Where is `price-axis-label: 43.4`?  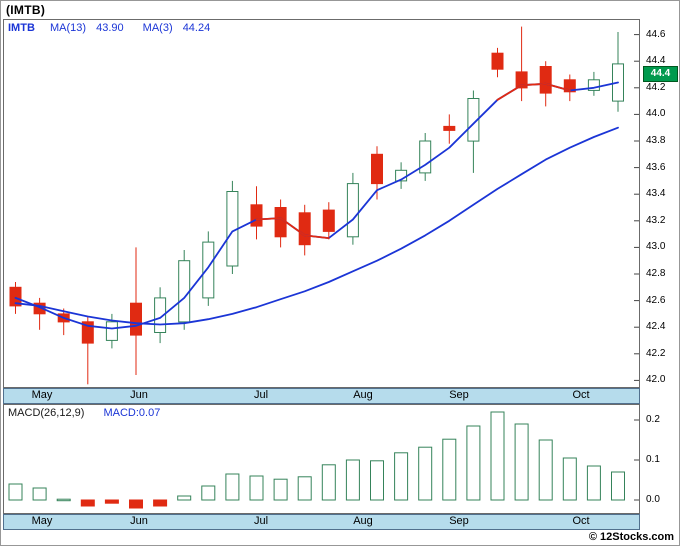
price-axis-label: 43.4 is located at coordinates (656, 193).